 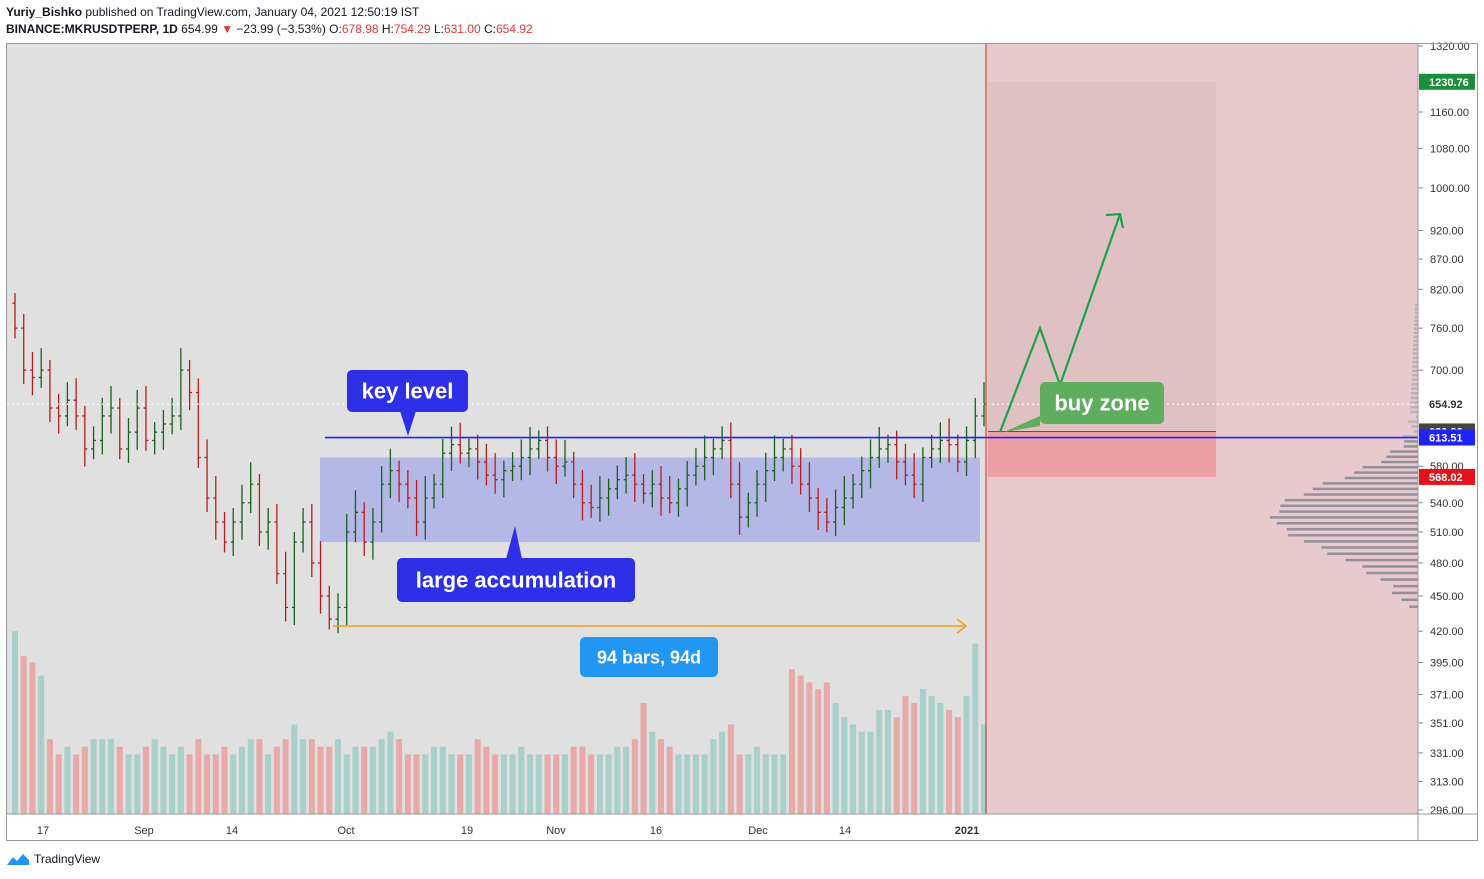 What do you see at coordinates (1102, 454) in the screenshot?
I see `stop-zone` at bounding box center [1102, 454].